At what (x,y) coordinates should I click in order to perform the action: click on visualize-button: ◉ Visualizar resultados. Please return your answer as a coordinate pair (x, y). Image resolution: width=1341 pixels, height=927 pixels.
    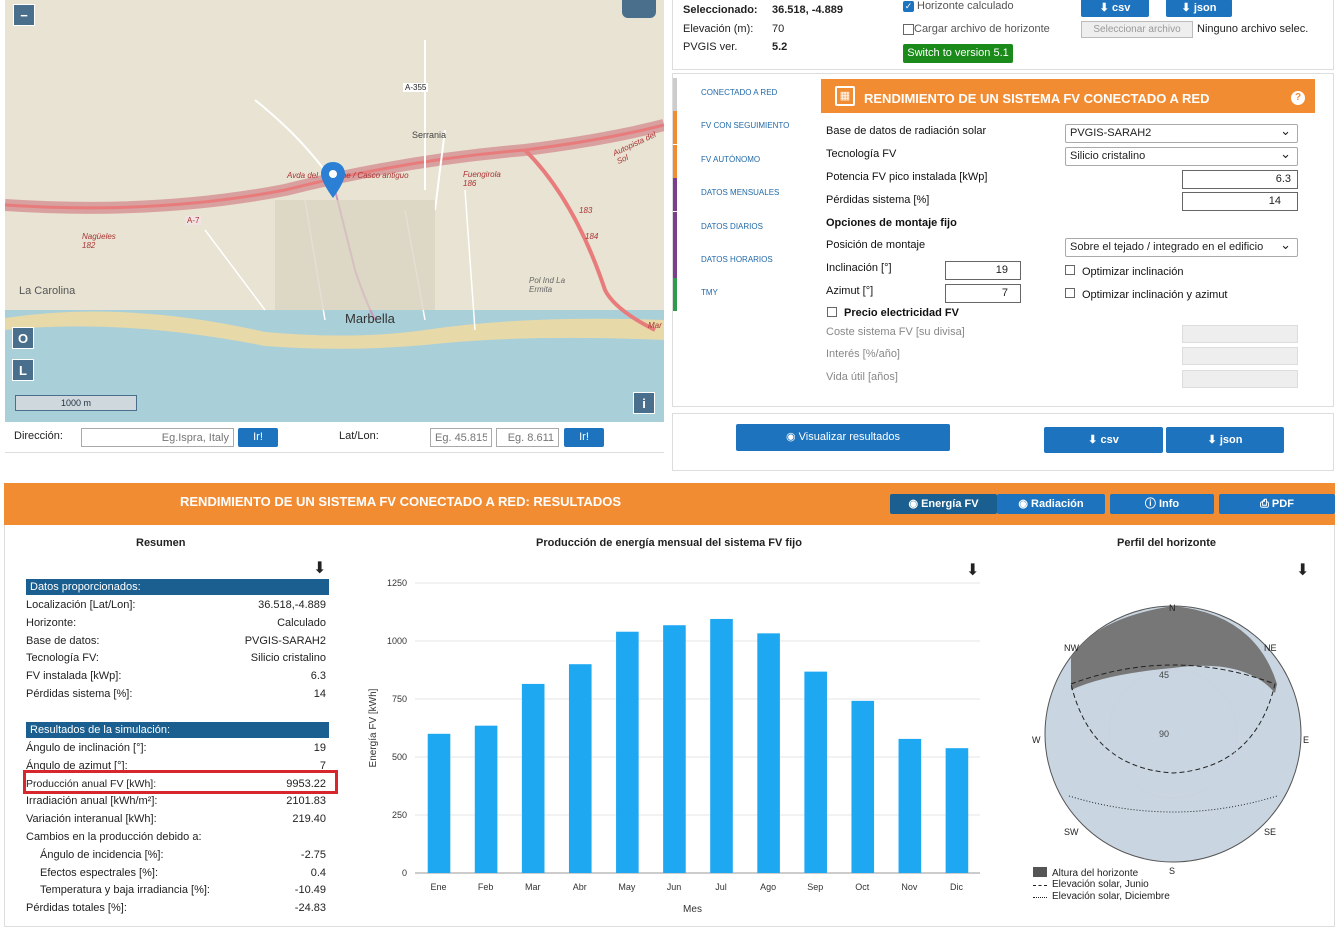
    Looking at the image, I should click on (843, 437).